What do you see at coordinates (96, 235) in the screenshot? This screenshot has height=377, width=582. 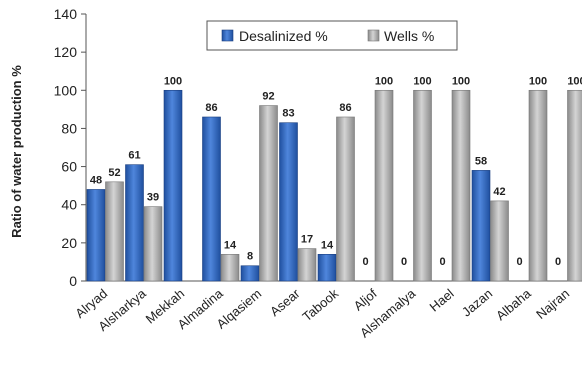 I see `bar-desalinized-alryad` at bounding box center [96, 235].